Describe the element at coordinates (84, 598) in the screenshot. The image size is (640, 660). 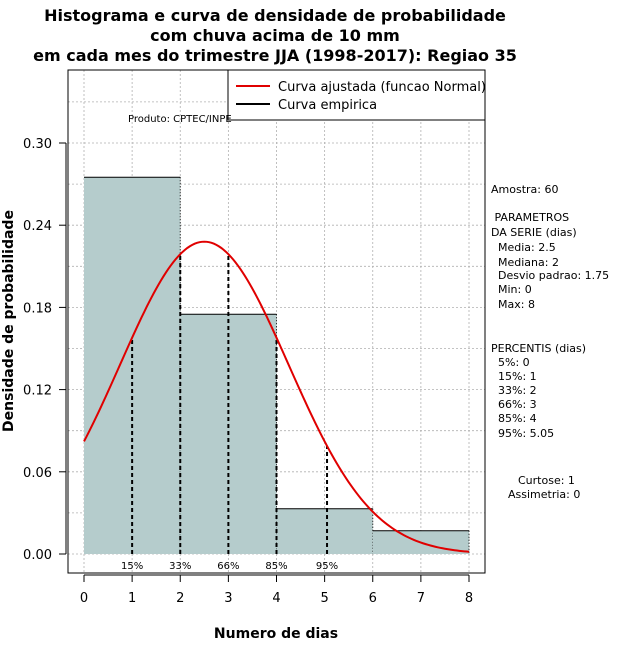
I see `x-tick-label-0: 0` at that location.